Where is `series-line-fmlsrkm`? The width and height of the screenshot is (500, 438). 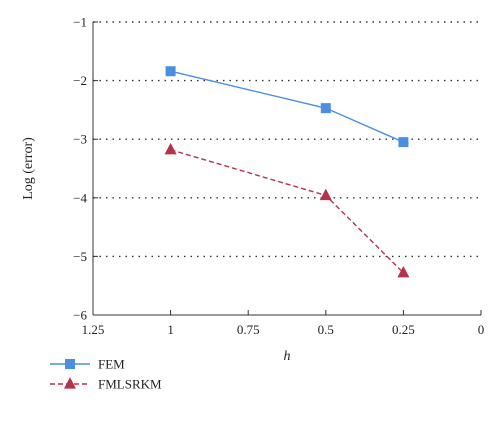 series-line-fmlsrkm is located at coordinates (287, 211).